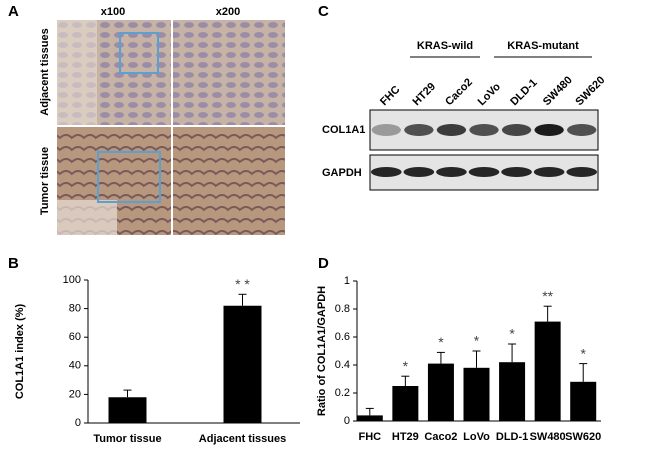  Describe the element at coordinates (342, 337) in the screenshot. I see `y-tick-label: 0.6` at that location.